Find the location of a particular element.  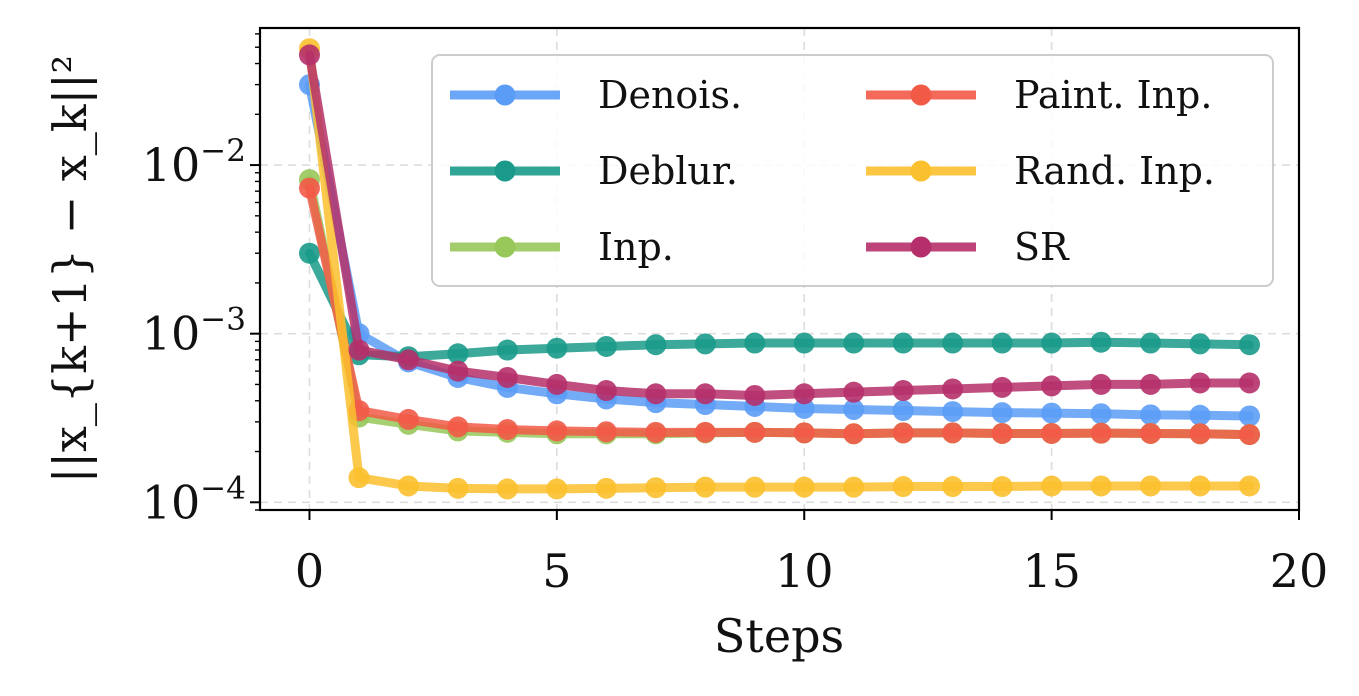

legend-label: Deblur. is located at coordinates (668, 171).